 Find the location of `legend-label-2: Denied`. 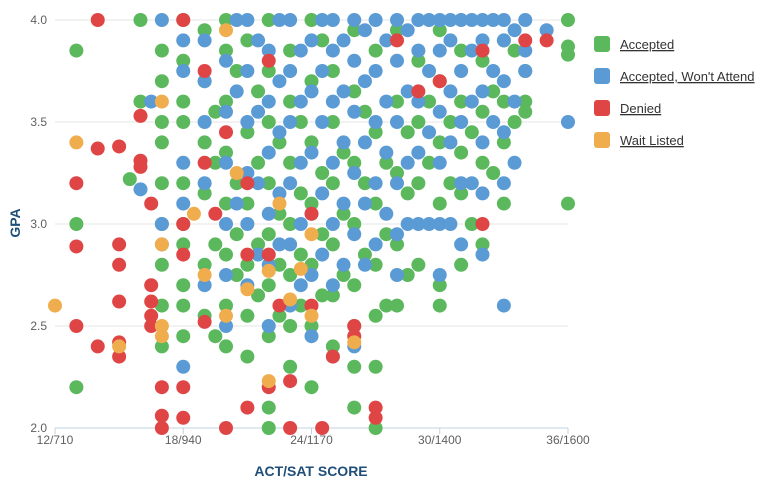

legend-label-2: Denied is located at coordinates (640, 108).